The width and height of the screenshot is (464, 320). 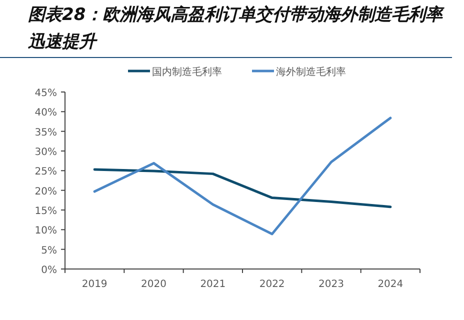 I want to click on y-tick-label: 35%, so click(x=45, y=132).